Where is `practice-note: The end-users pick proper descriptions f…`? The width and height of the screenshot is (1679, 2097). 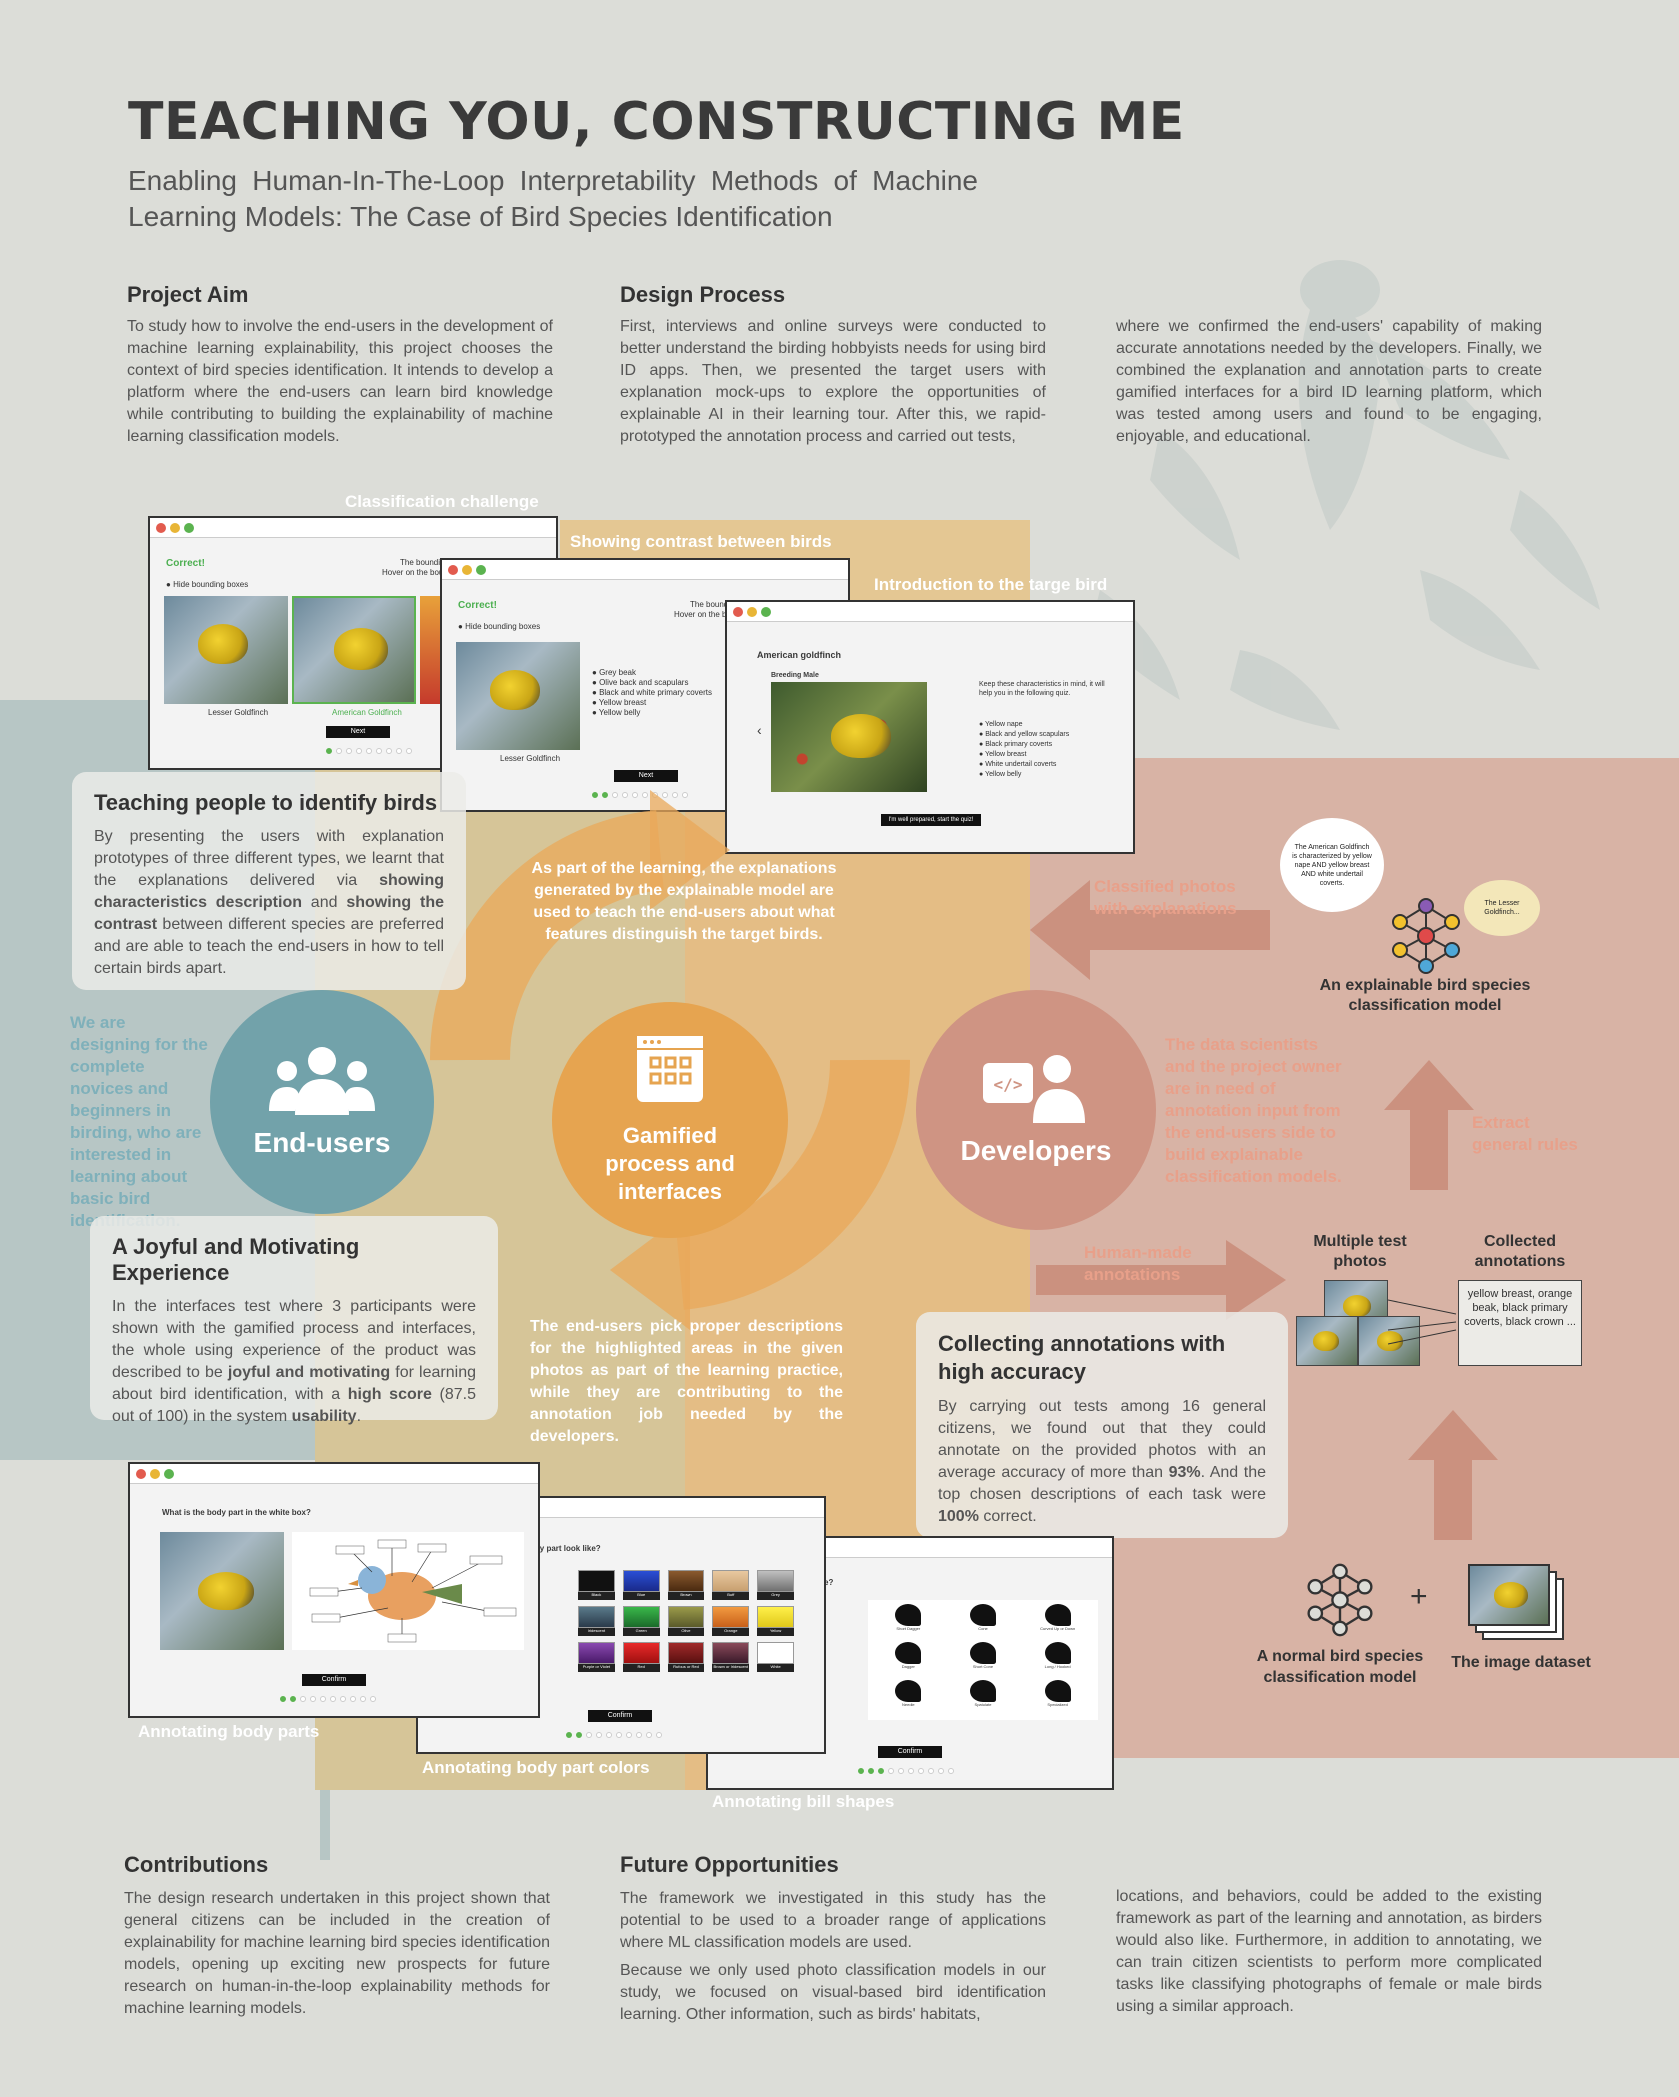
practice-note: The end-users pick proper descriptions f… is located at coordinates (686, 1381).